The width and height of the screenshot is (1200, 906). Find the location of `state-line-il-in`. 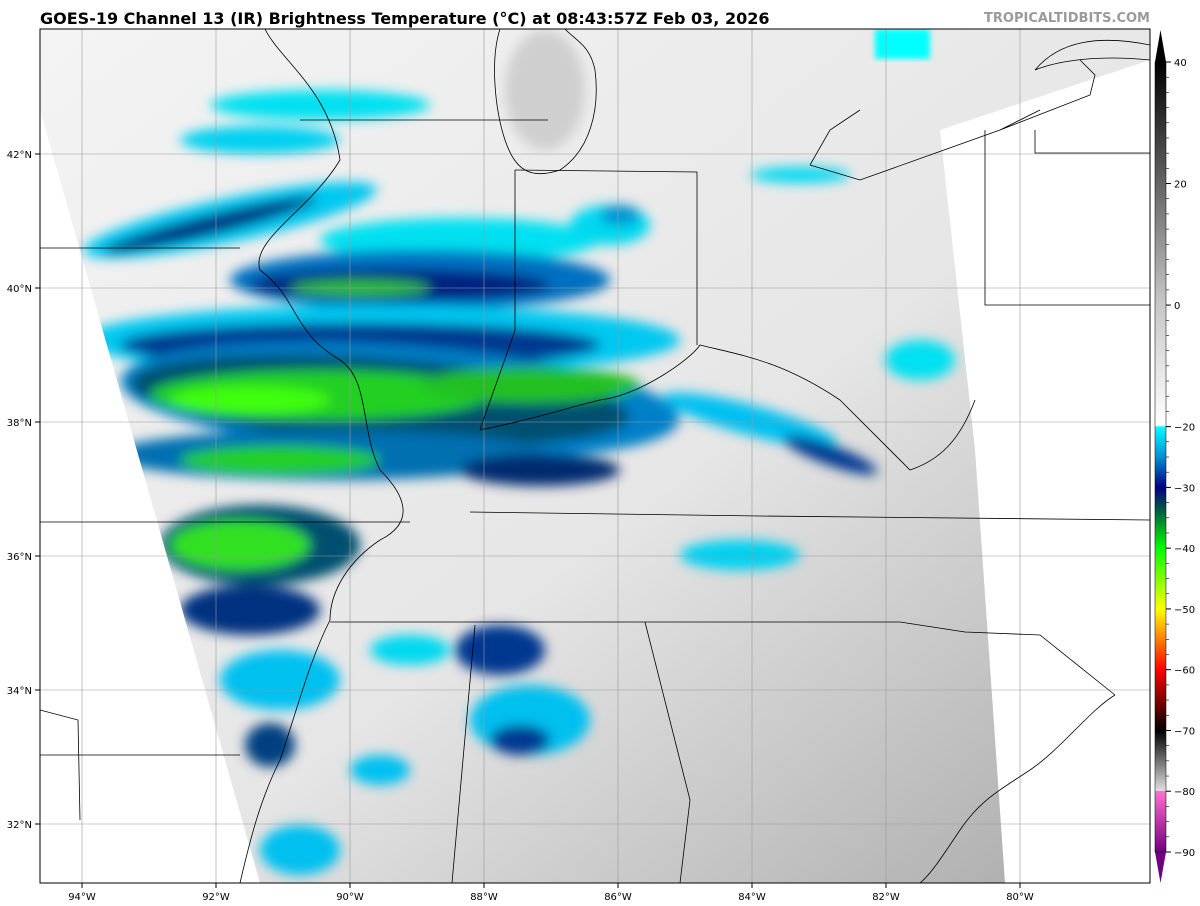

state-line-il-in is located at coordinates (497, 300).